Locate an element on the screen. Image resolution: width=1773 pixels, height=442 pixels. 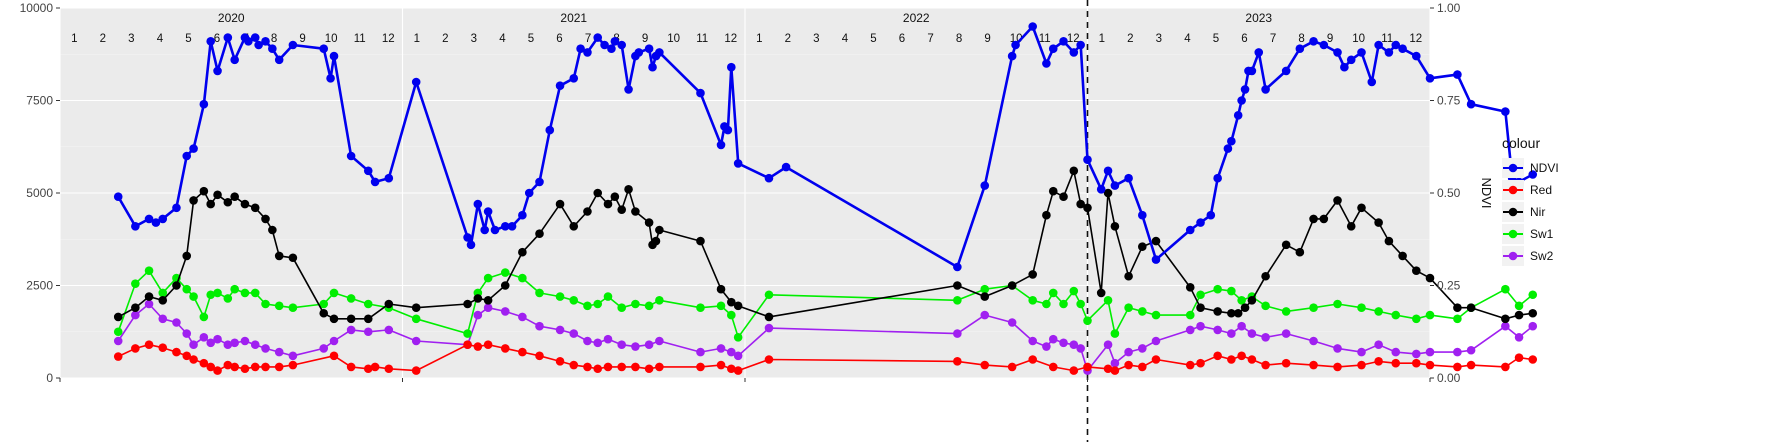
month-label: 2 is located at coordinates (788, 39).